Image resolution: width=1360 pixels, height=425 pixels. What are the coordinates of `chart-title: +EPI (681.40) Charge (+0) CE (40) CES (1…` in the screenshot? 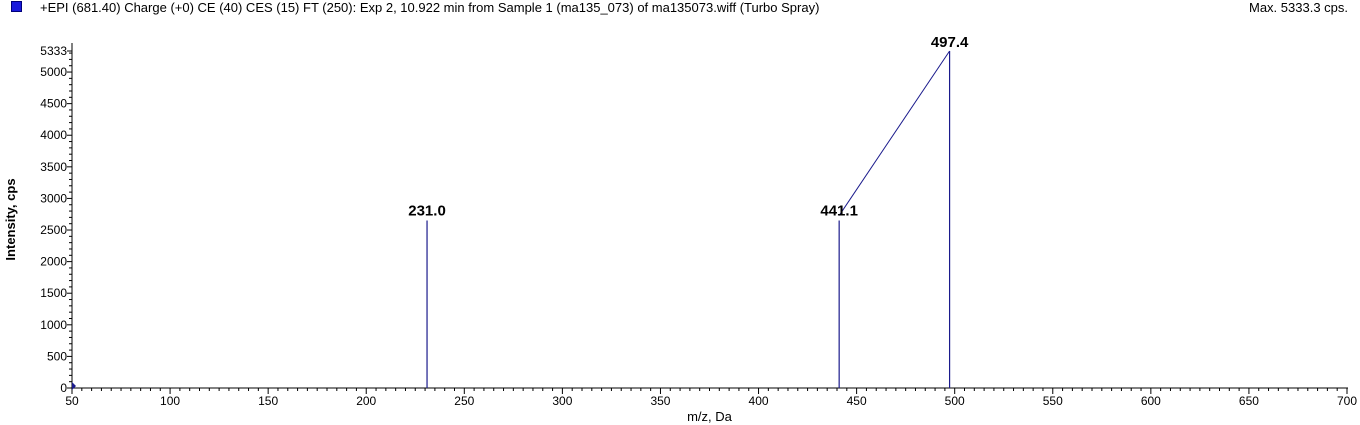 It's located at (430, 7).